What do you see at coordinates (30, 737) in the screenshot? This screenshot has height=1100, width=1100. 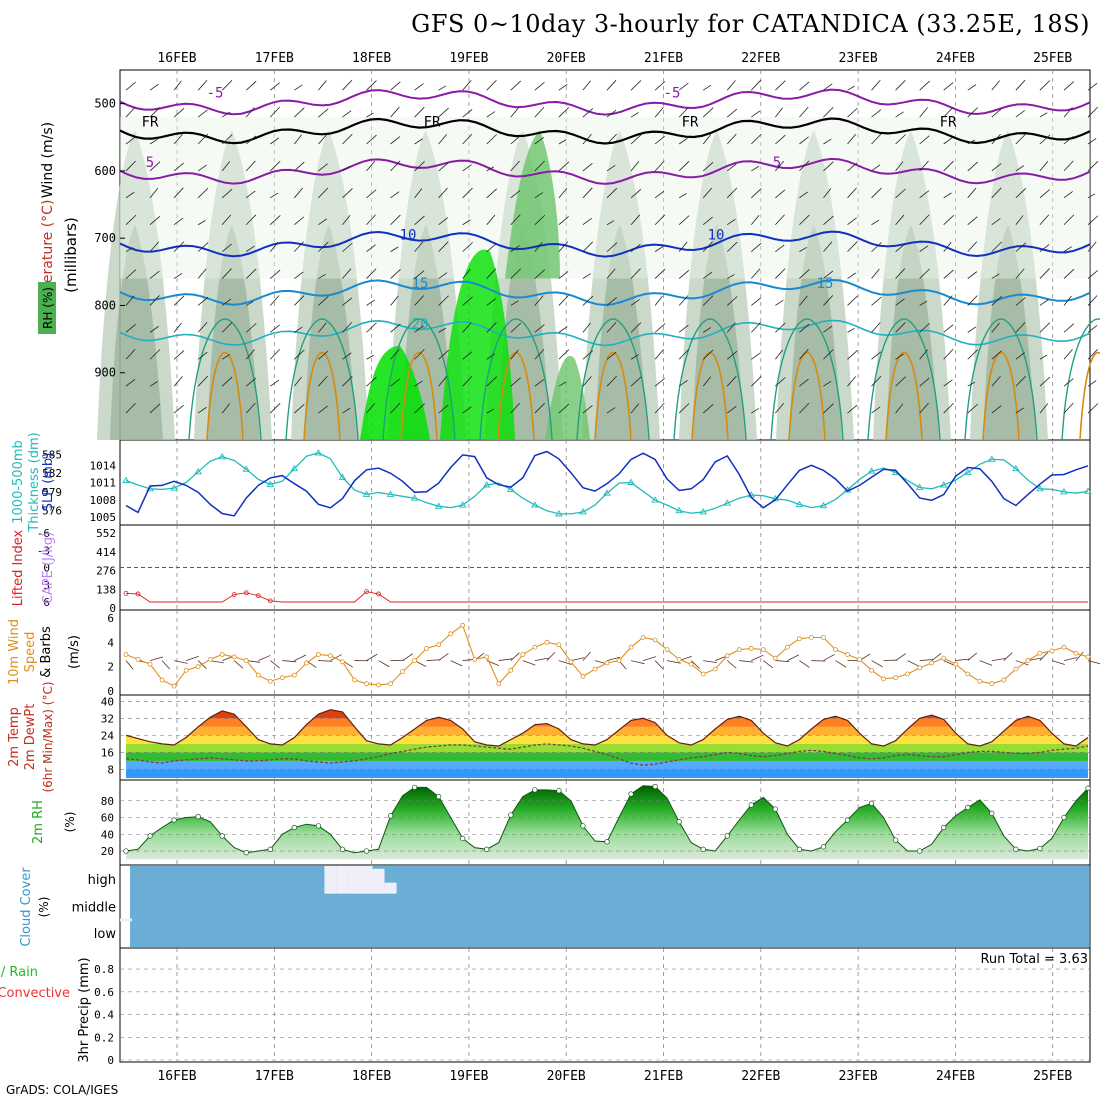 I see `dew2m-axis-label: 2m DewPt` at bounding box center [30, 737].